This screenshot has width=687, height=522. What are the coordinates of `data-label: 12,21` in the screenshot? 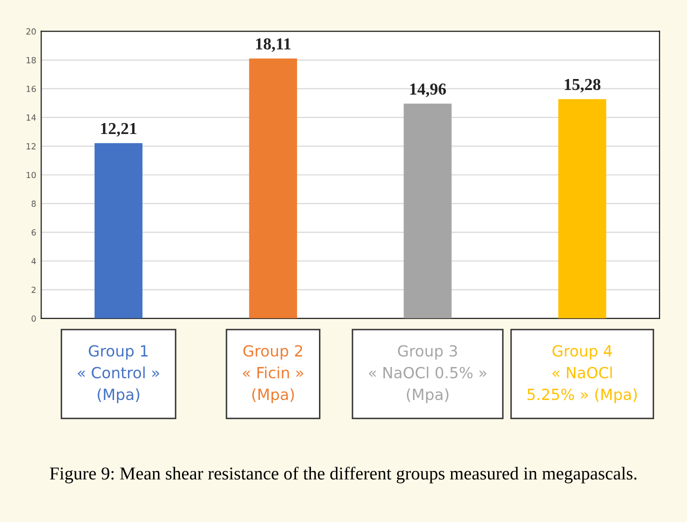 It's located at (118, 130).